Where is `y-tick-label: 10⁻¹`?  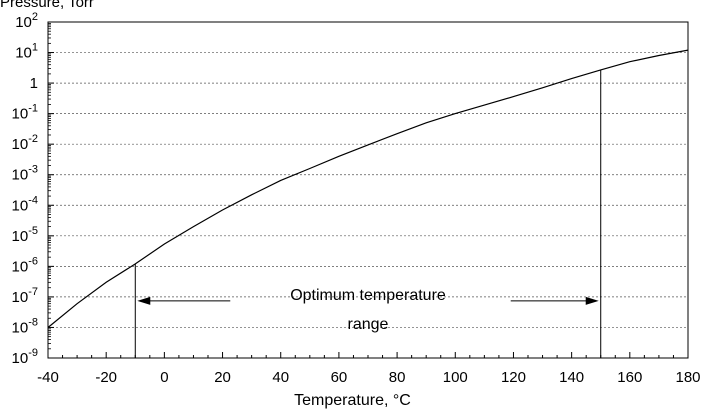 y-tick-label: 10⁻¹ is located at coordinates (25, 113).